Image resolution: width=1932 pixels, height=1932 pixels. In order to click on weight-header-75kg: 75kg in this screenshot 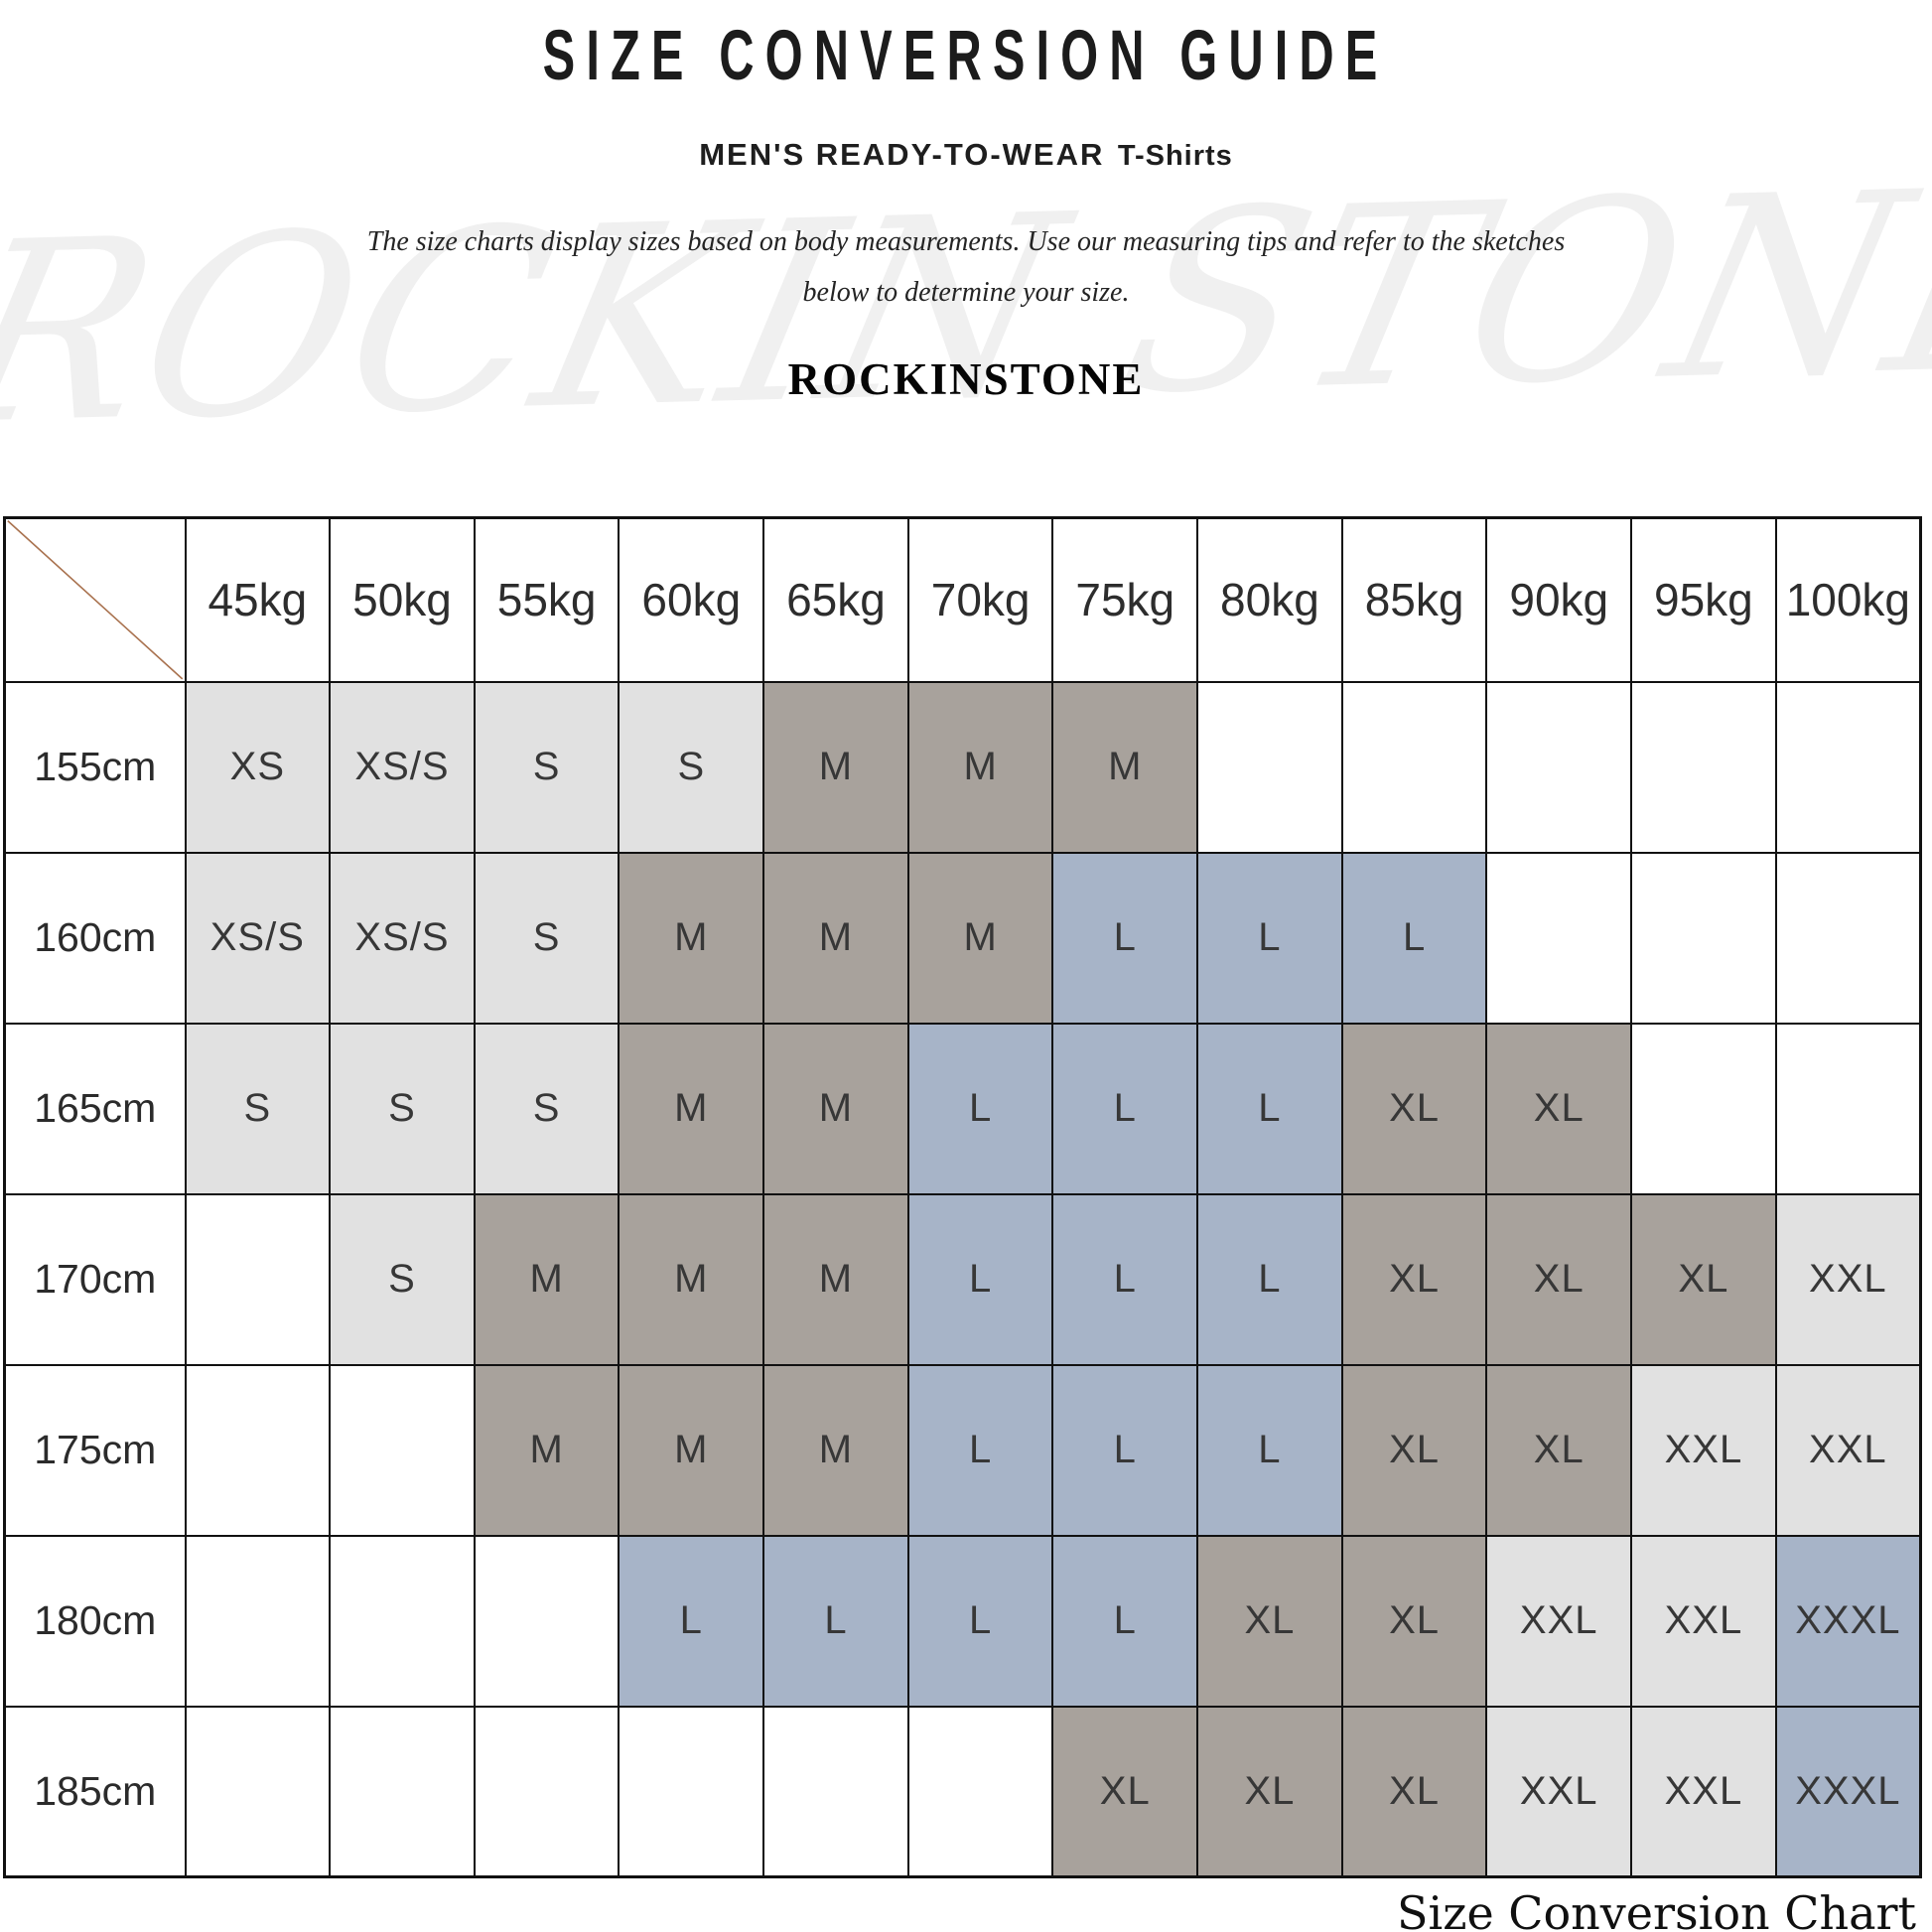, I will do `click(1125, 599)`.